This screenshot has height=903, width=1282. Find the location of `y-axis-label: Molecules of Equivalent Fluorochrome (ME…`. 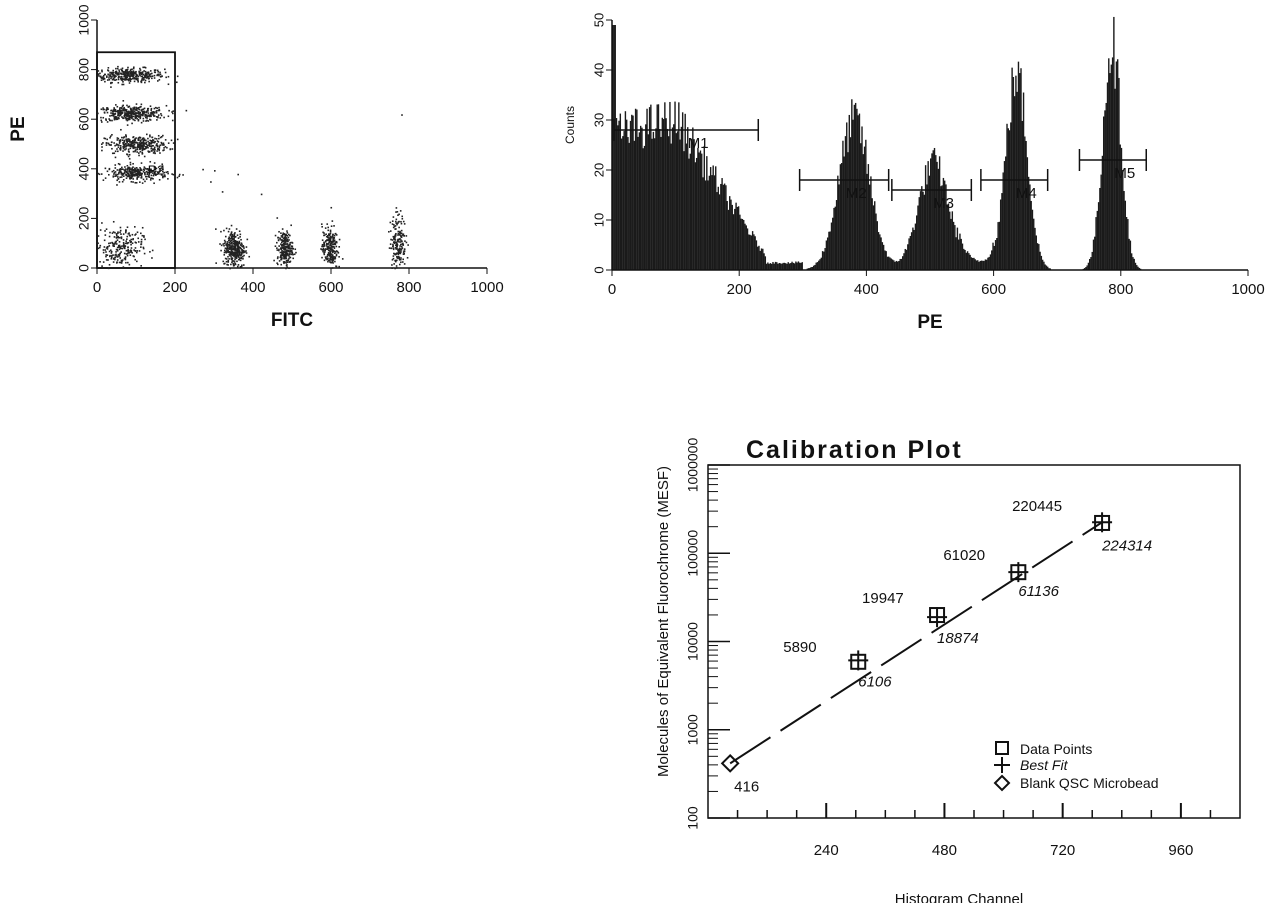

y-axis-label: Molecules of Equivalent Fluorochrome (ME… is located at coordinates (663, 621).